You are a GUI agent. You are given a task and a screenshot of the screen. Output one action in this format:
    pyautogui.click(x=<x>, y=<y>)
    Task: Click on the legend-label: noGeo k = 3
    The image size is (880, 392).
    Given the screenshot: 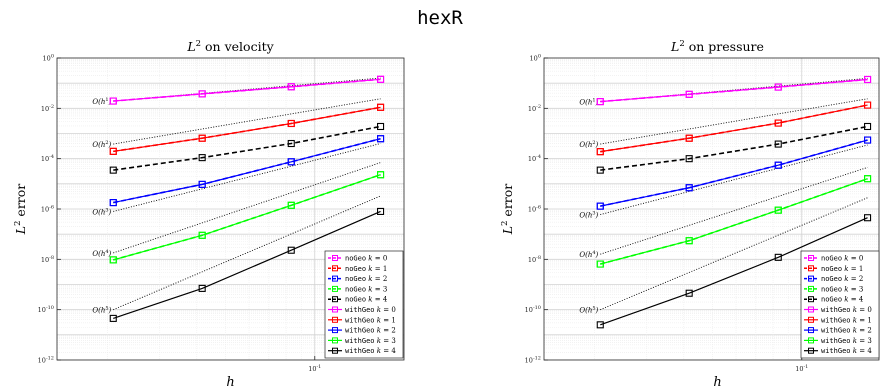 What is the action you would take?
    pyautogui.click(x=842, y=289)
    